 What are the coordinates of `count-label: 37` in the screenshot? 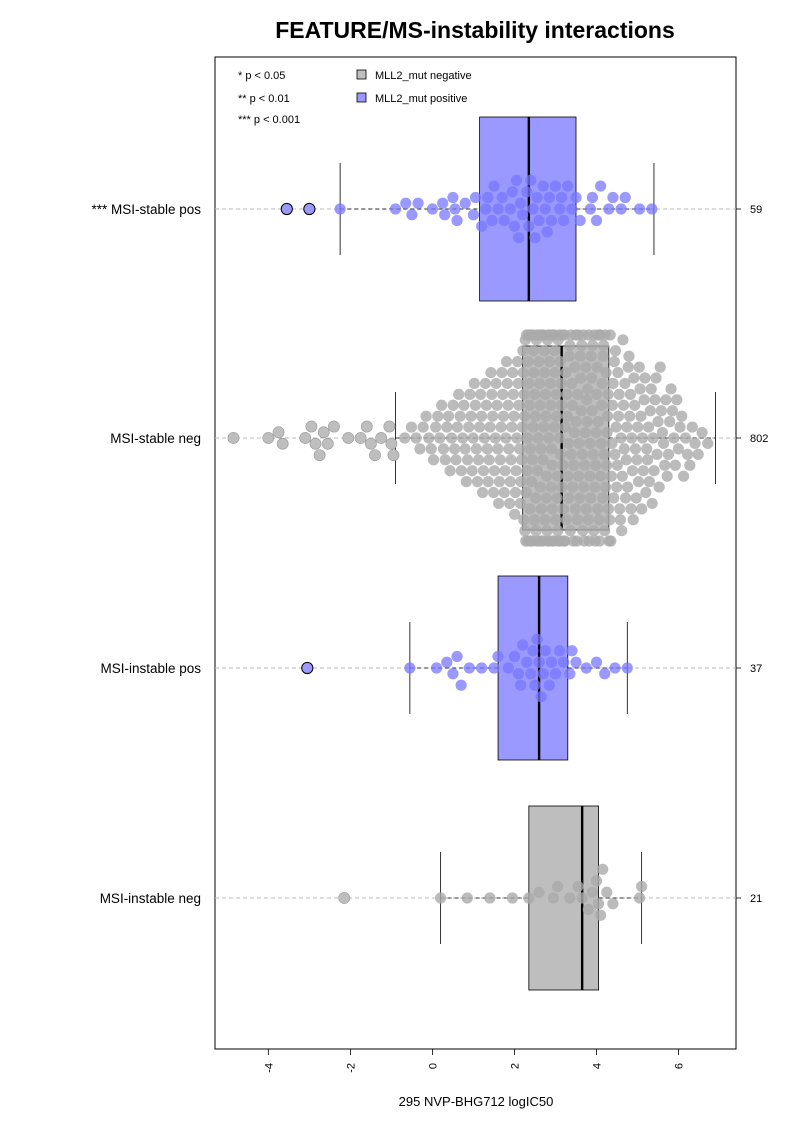 It's located at (756, 669).